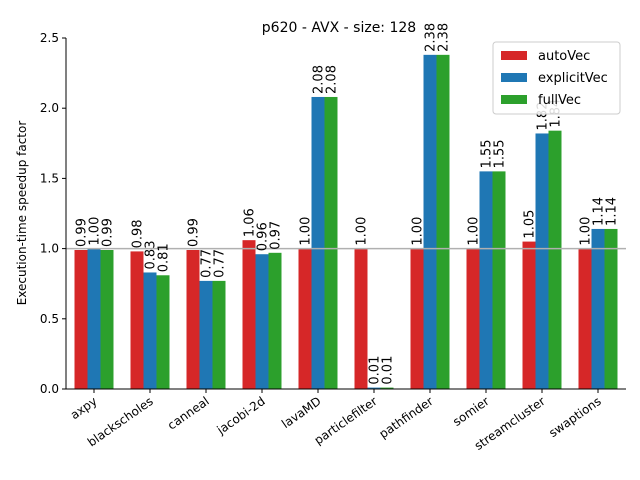  I want to click on chart-title: p620 - AVX - size: 128, so click(339, 28).